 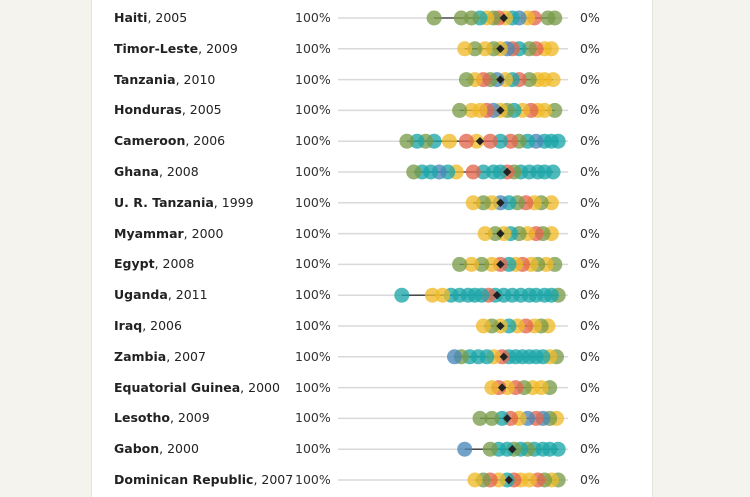 What do you see at coordinates (189, 418) in the screenshot?
I see `survey-year: , 2009` at bounding box center [189, 418].